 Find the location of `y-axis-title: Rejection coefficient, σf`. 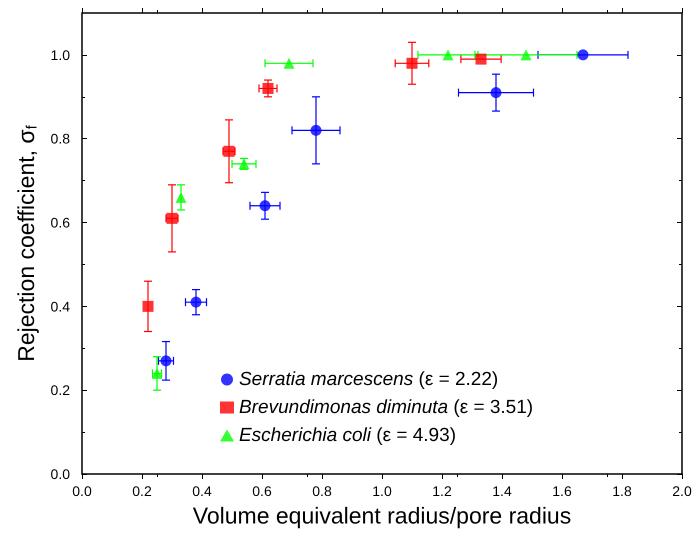

y-axis-title: Rejection coefficient, σf is located at coordinates (27, 243).